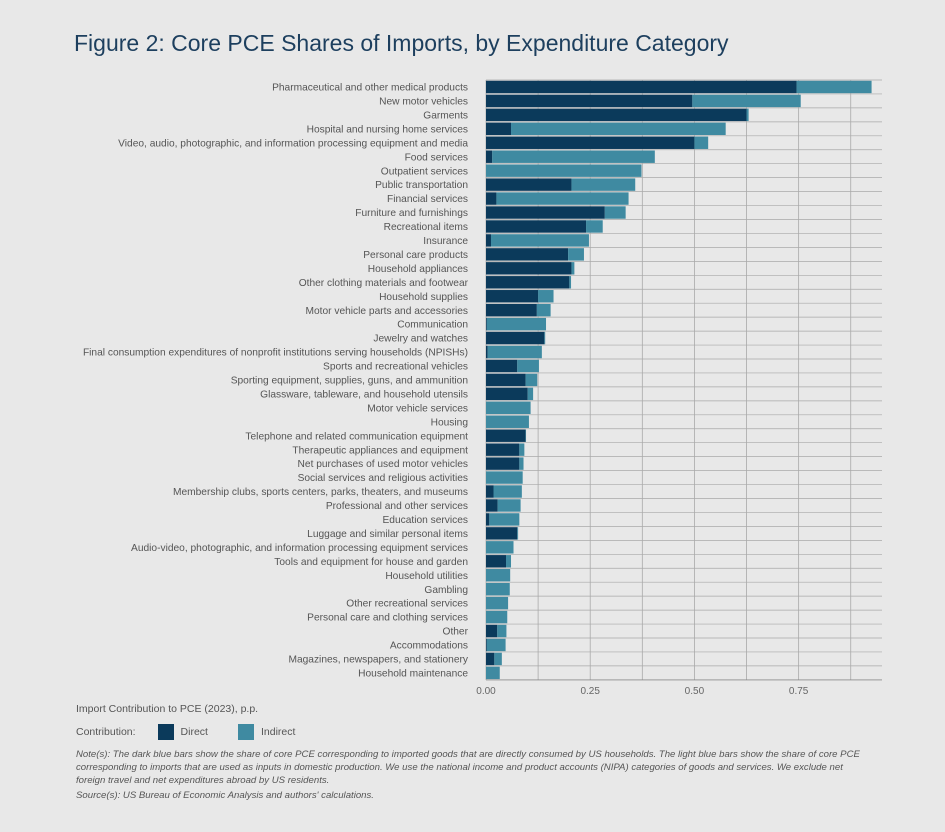  What do you see at coordinates (411, 213) in the screenshot?
I see `category-label: Furniture and furnishings` at bounding box center [411, 213].